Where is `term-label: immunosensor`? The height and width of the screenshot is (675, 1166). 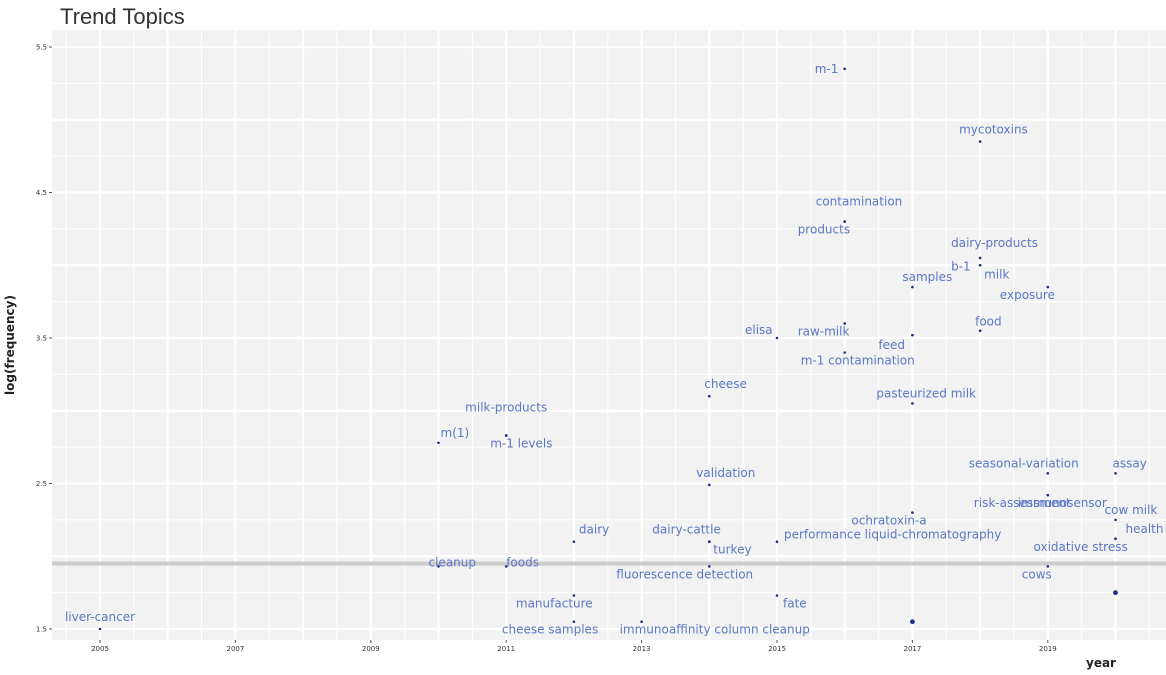 term-label: immunosensor is located at coordinates (1062, 503).